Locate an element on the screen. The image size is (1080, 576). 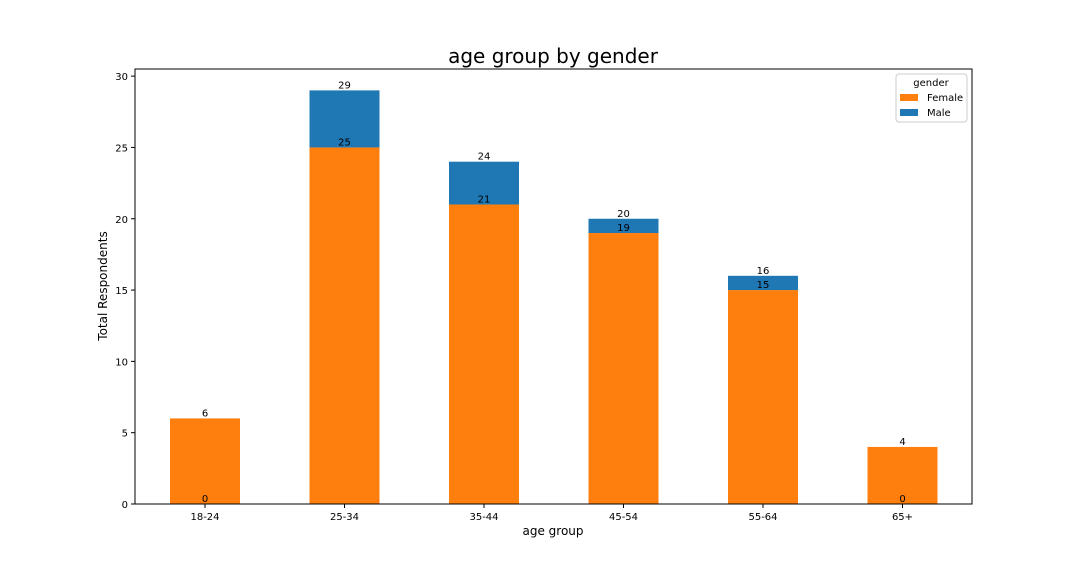
legend: gender Female Male is located at coordinates (931, 98).